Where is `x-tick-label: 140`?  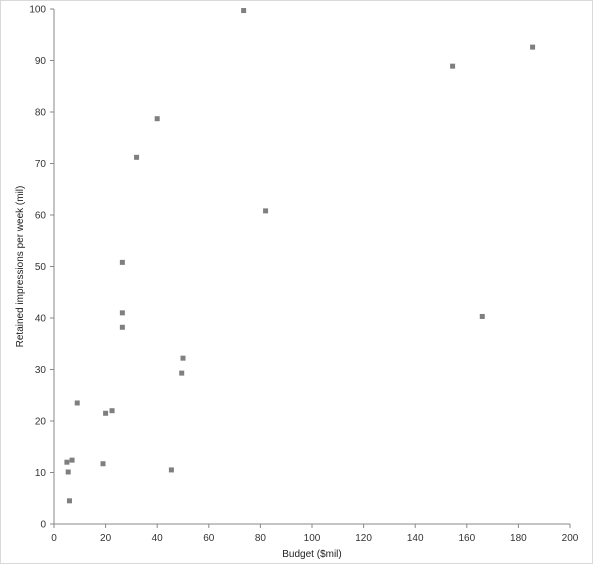 x-tick-label: 140 is located at coordinates (415, 538).